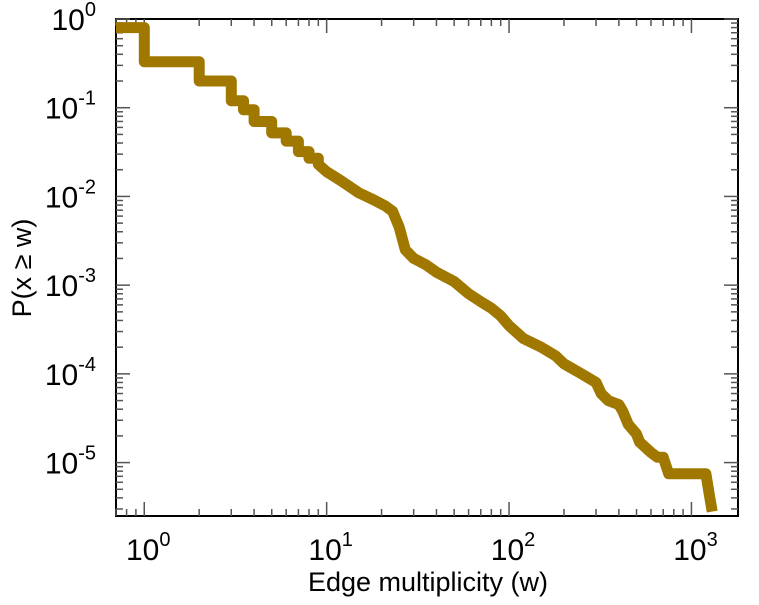  Describe the element at coordinates (70, 195) in the screenshot. I see `y-tick-label: 10⁻²` at that location.